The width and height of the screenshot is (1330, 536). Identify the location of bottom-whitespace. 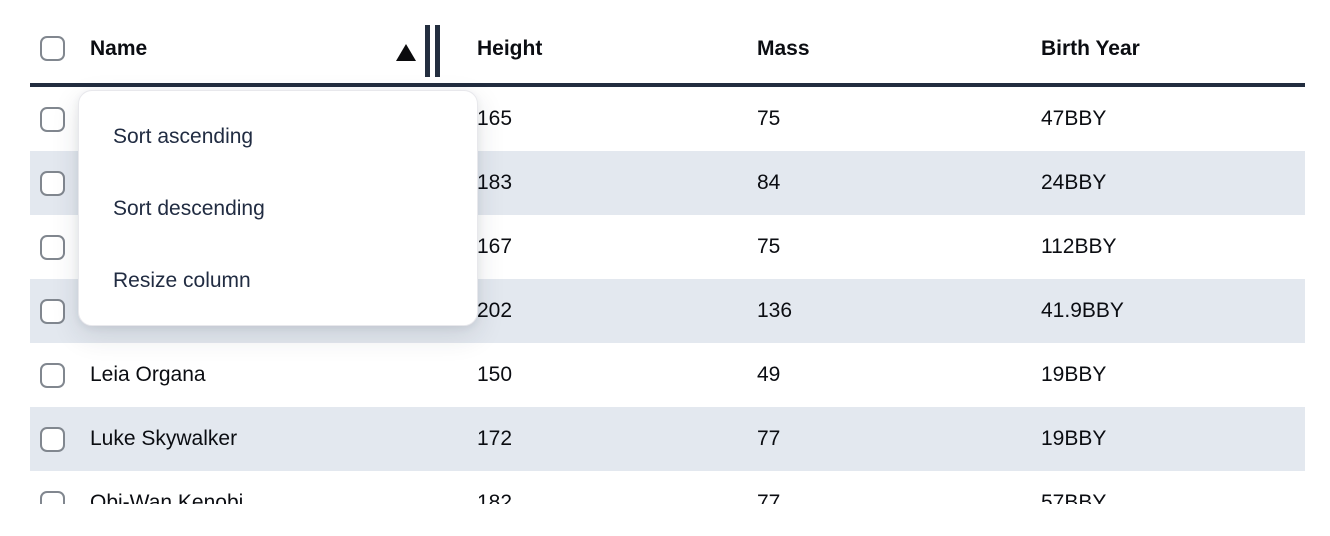
(665, 520).